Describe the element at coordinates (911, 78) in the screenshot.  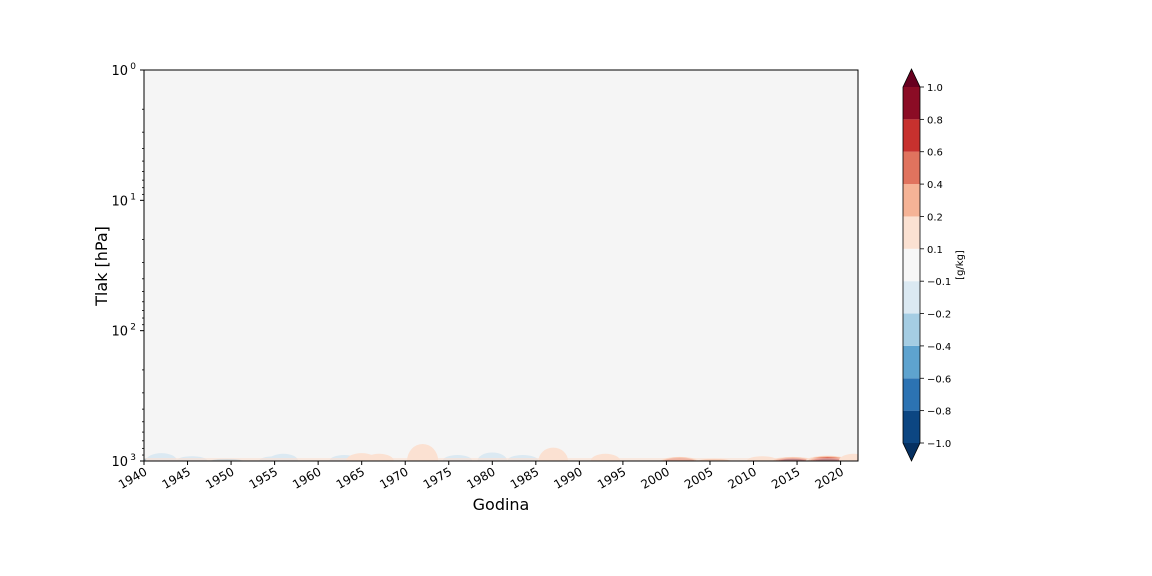
I see `colorbar-extend-max` at that location.